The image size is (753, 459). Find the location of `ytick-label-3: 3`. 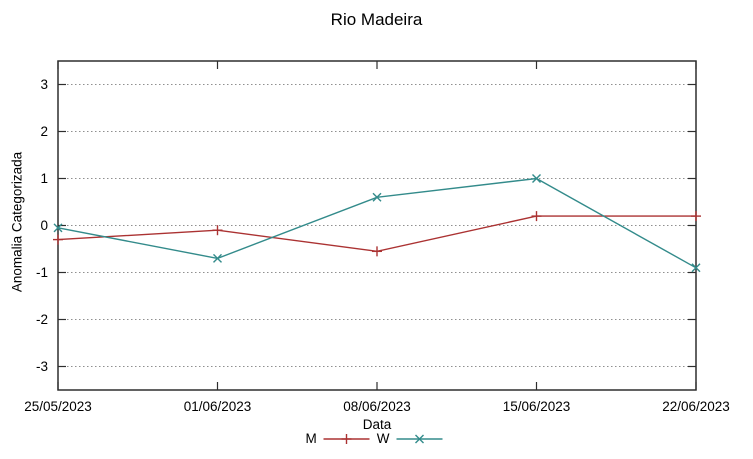

ytick-label-3: 3 is located at coordinates (44, 84).